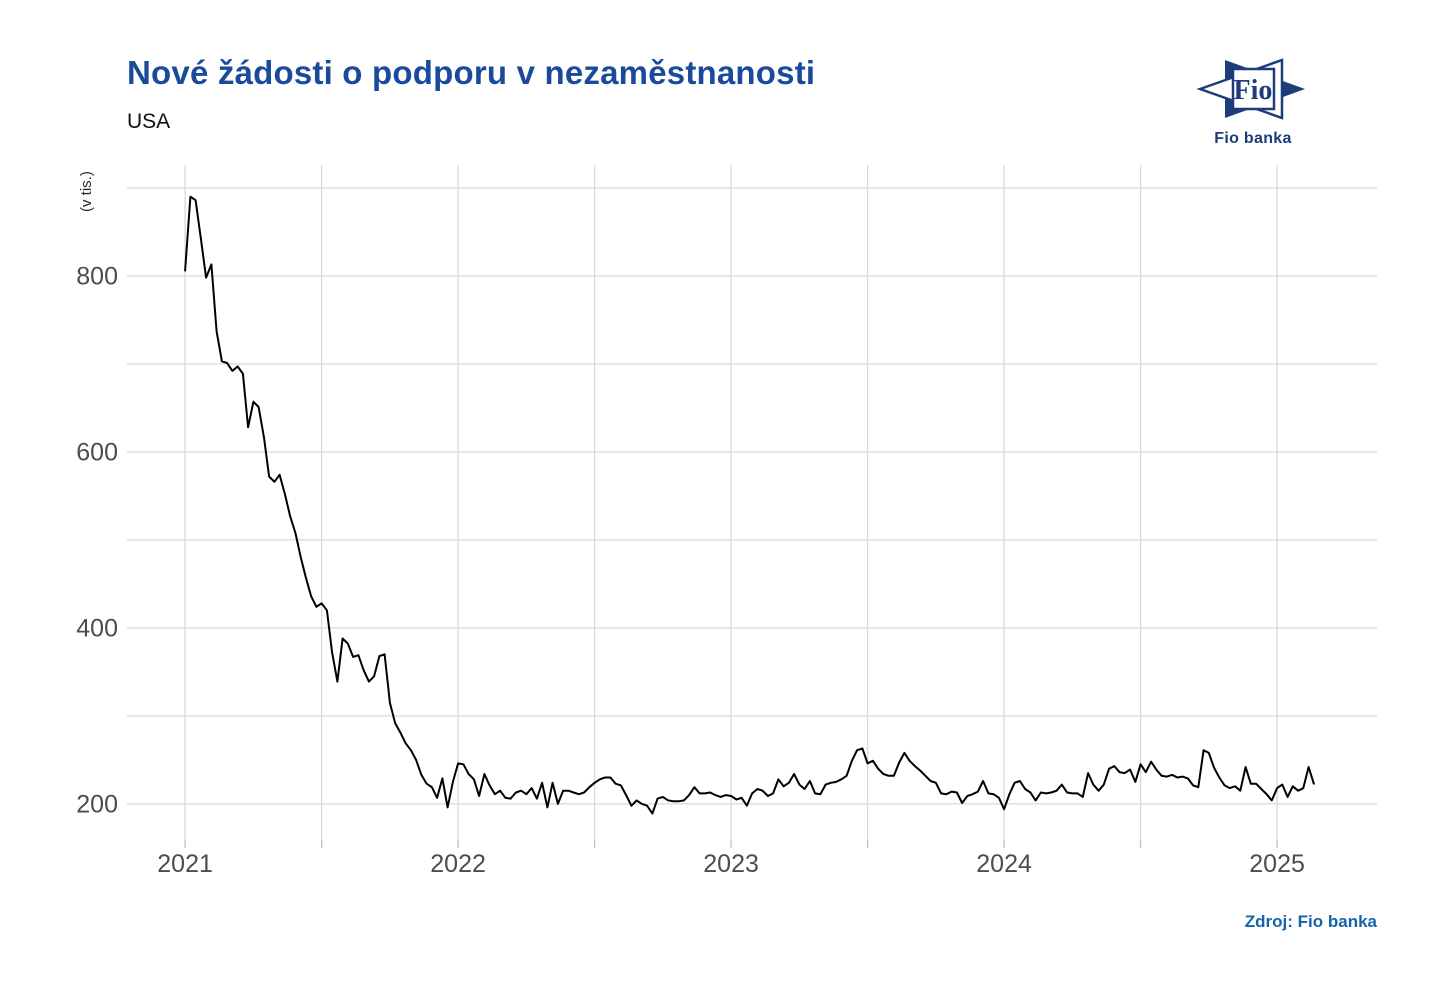 The width and height of the screenshot is (1437, 996). What do you see at coordinates (1277, 864) in the screenshot?
I see `x-tick-label: 2025` at bounding box center [1277, 864].